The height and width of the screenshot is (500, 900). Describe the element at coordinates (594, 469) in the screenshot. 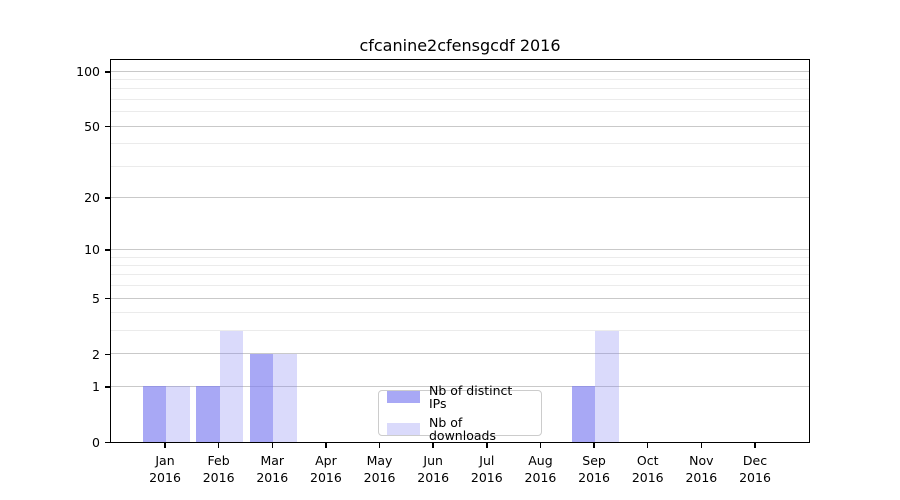

I see `x-tick-label: Sep 2016` at that location.